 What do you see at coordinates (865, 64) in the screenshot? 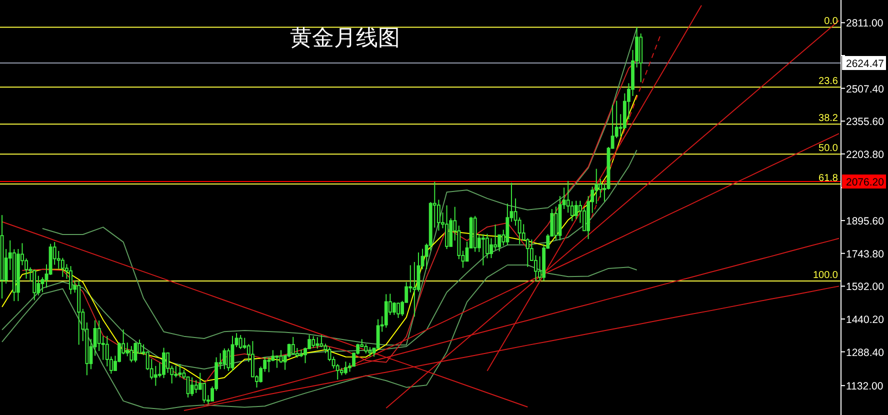
I see `ref-line-label: 2624.47` at bounding box center [865, 64].